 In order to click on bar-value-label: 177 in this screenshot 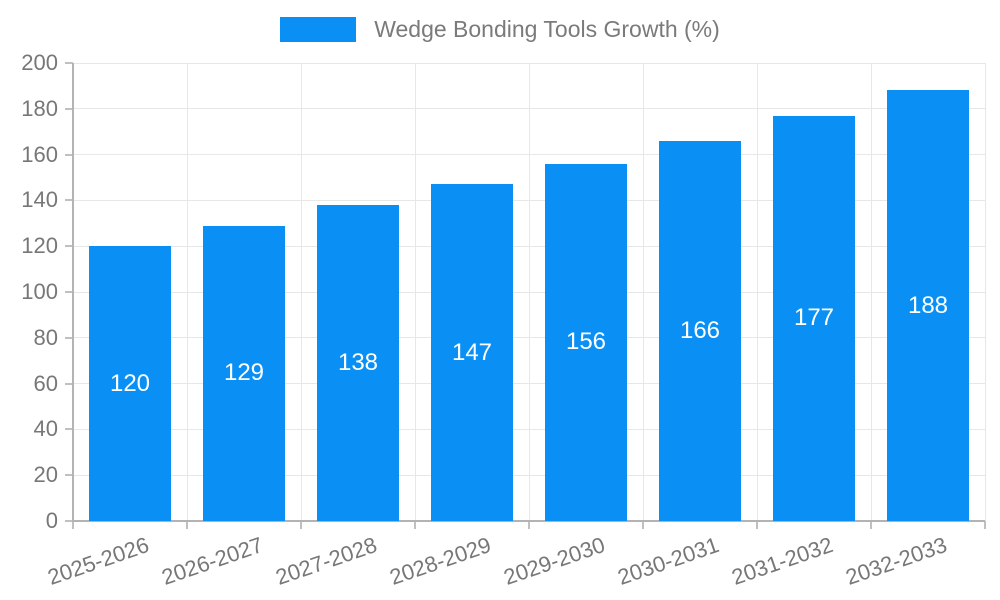, I will do `click(814, 318)`.